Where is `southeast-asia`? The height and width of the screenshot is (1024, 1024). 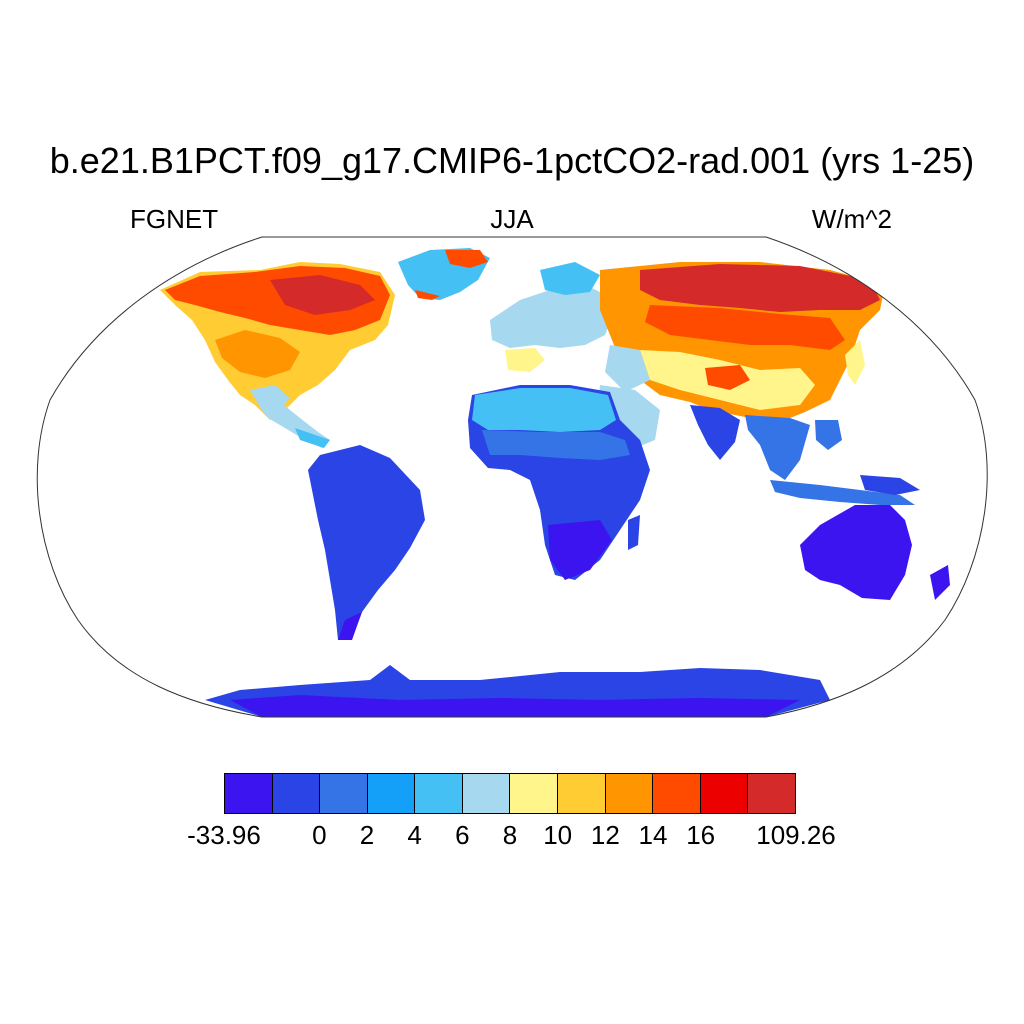 southeast-asia is located at coordinates (777, 447).